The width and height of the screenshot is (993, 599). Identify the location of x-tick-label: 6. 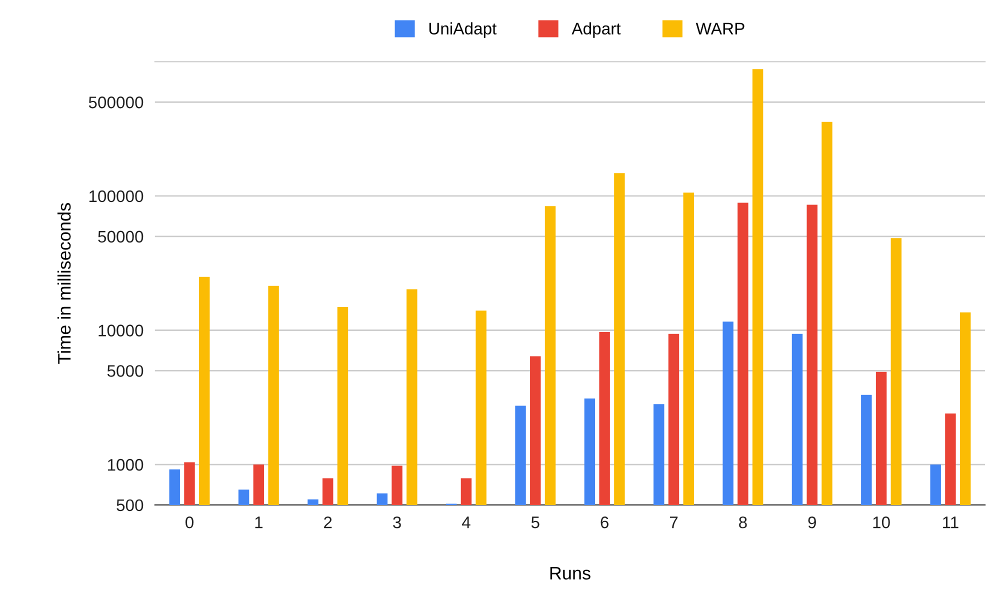
(604, 522).